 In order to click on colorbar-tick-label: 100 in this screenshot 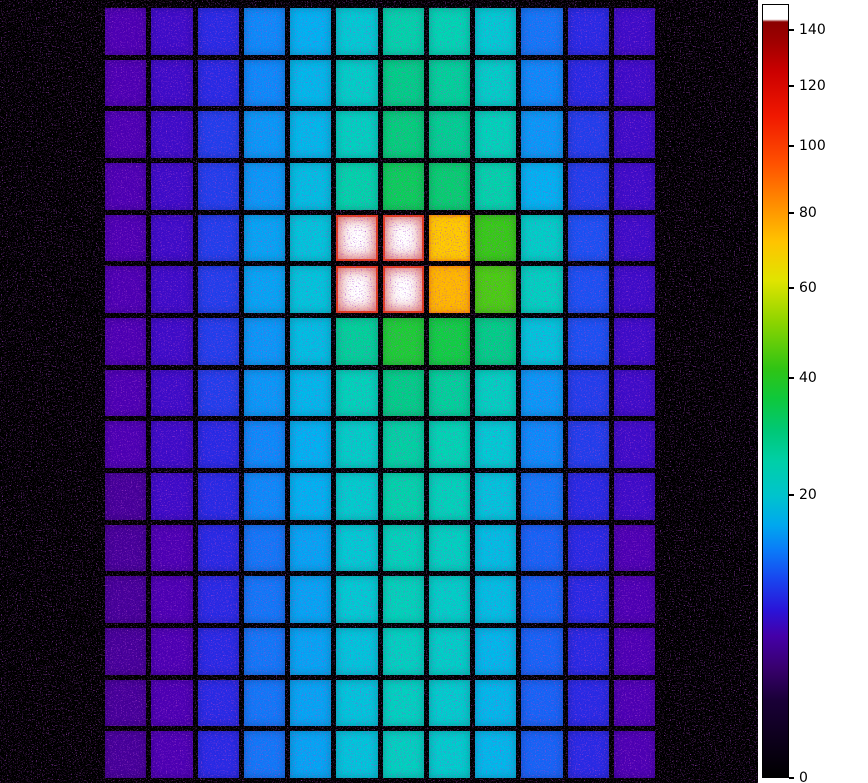, I will do `click(812, 146)`.